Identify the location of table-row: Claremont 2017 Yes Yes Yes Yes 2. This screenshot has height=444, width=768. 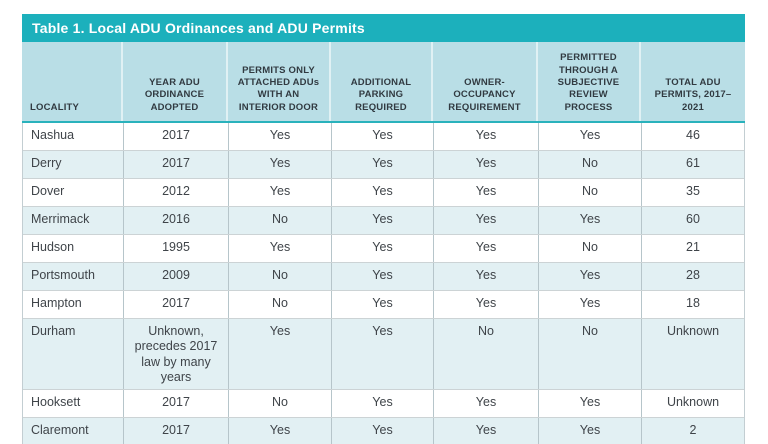
(383, 431).